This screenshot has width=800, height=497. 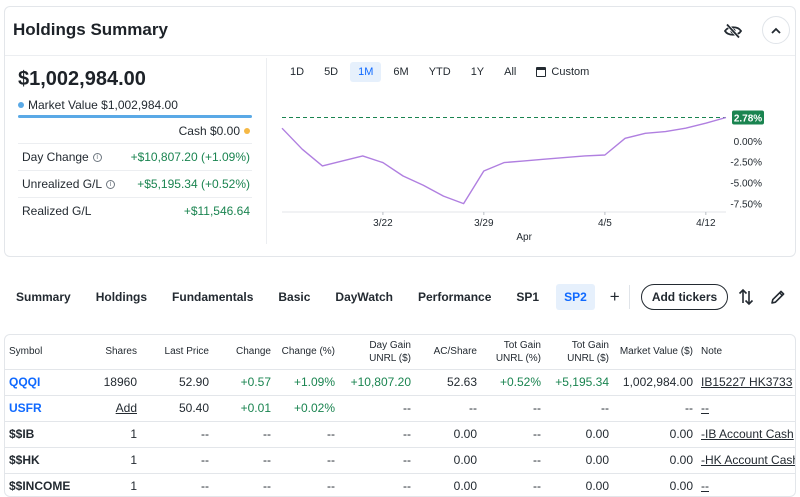 What do you see at coordinates (579, 382) in the screenshot?
I see `tot-gain-cell: +5,195.34` at bounding box center [579, 382].